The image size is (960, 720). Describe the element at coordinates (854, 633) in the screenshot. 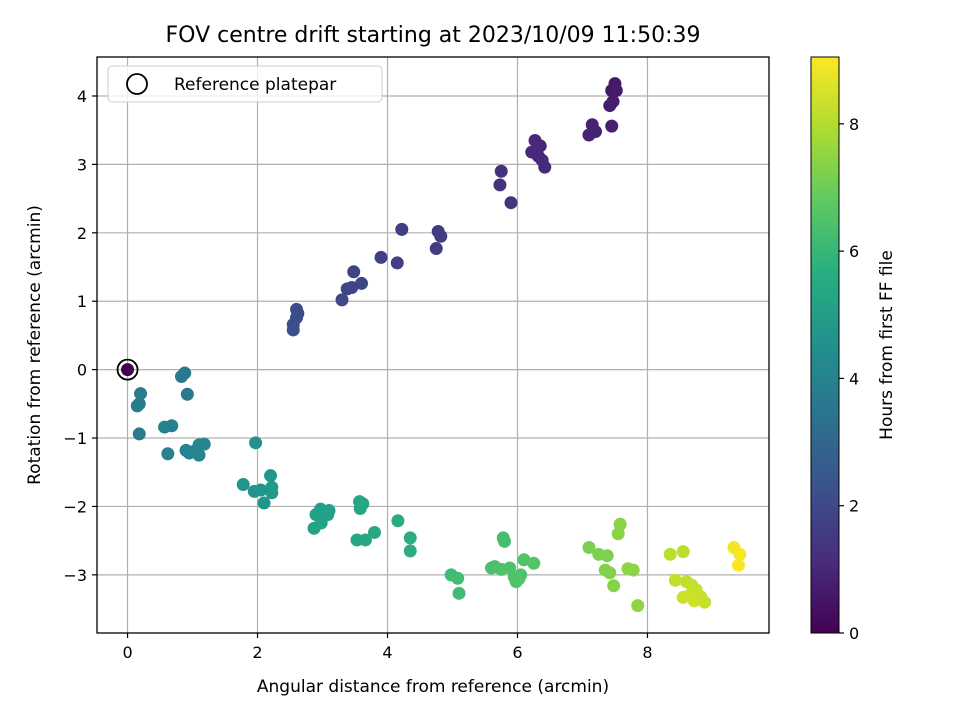

I see `colorbar-tick-label: 0` at that location.